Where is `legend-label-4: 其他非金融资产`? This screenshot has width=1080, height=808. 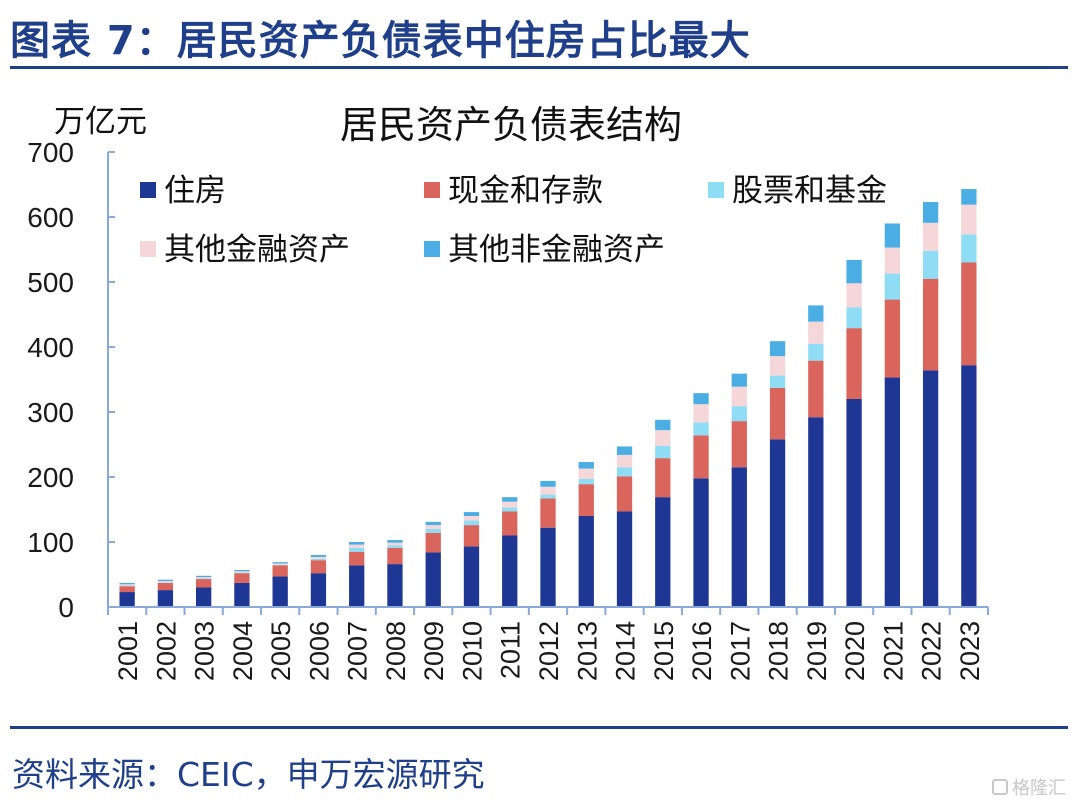 legend-label-4: 其他非金融资产 is located at coordinates (556, 250).